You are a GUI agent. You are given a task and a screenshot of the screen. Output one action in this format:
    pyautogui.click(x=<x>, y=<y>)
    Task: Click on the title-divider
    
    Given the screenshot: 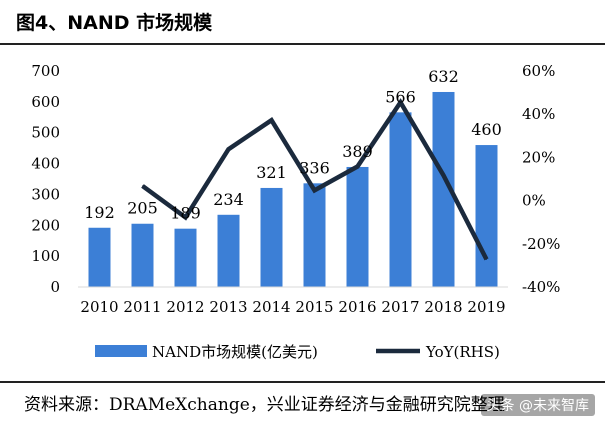 What is the action you would take?
    pyautogui.click(x=302, y=44)
    